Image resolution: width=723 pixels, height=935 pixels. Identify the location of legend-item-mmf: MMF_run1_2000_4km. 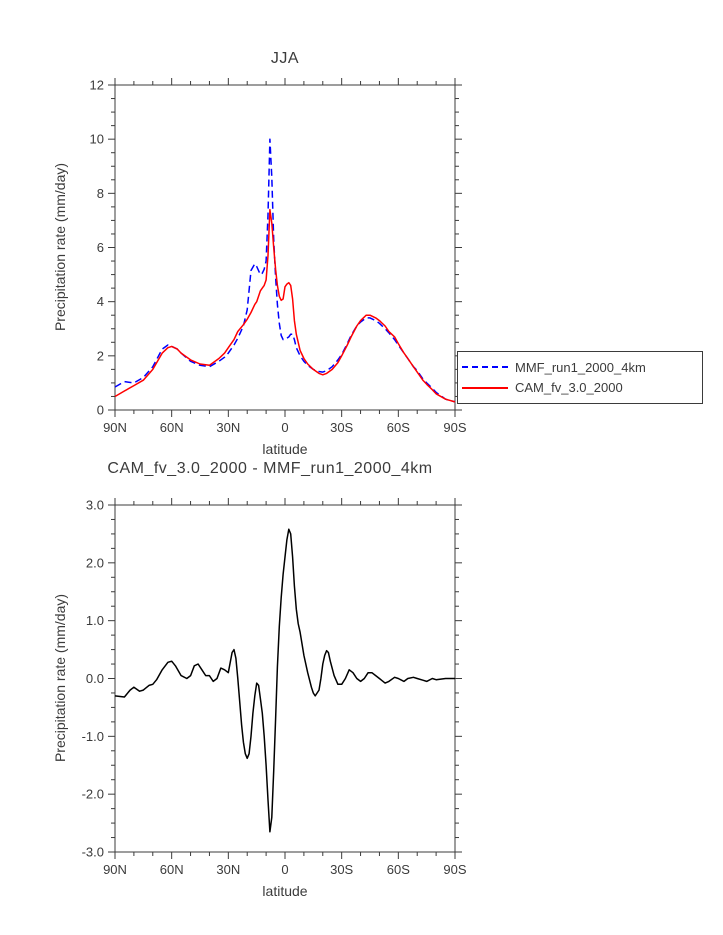
(580, 367).